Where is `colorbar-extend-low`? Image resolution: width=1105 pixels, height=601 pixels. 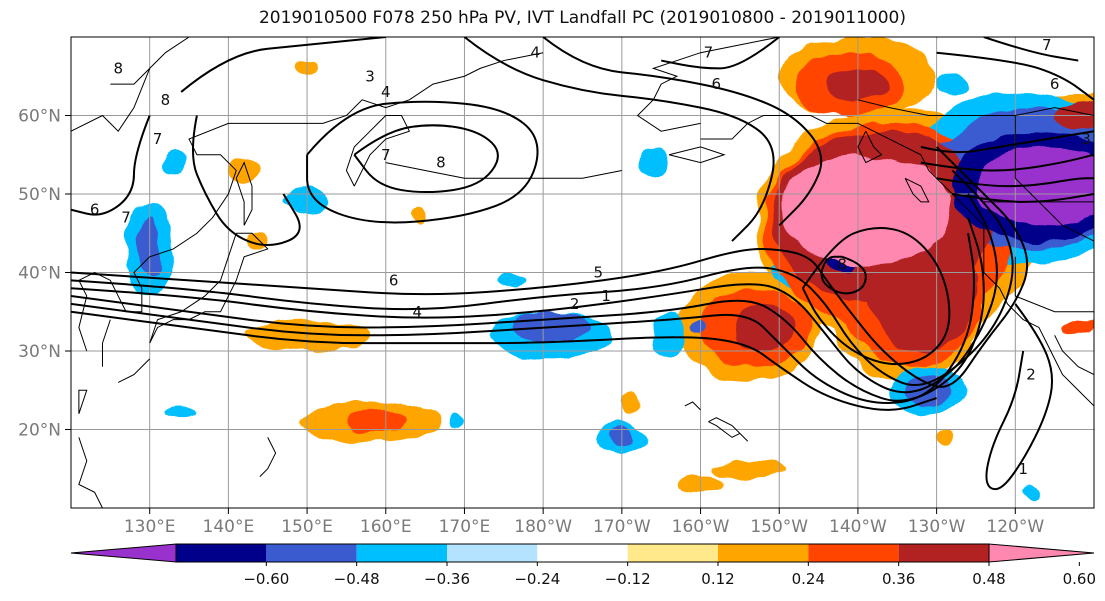 colorbar-extend-low is located at coordinates (123, 553).